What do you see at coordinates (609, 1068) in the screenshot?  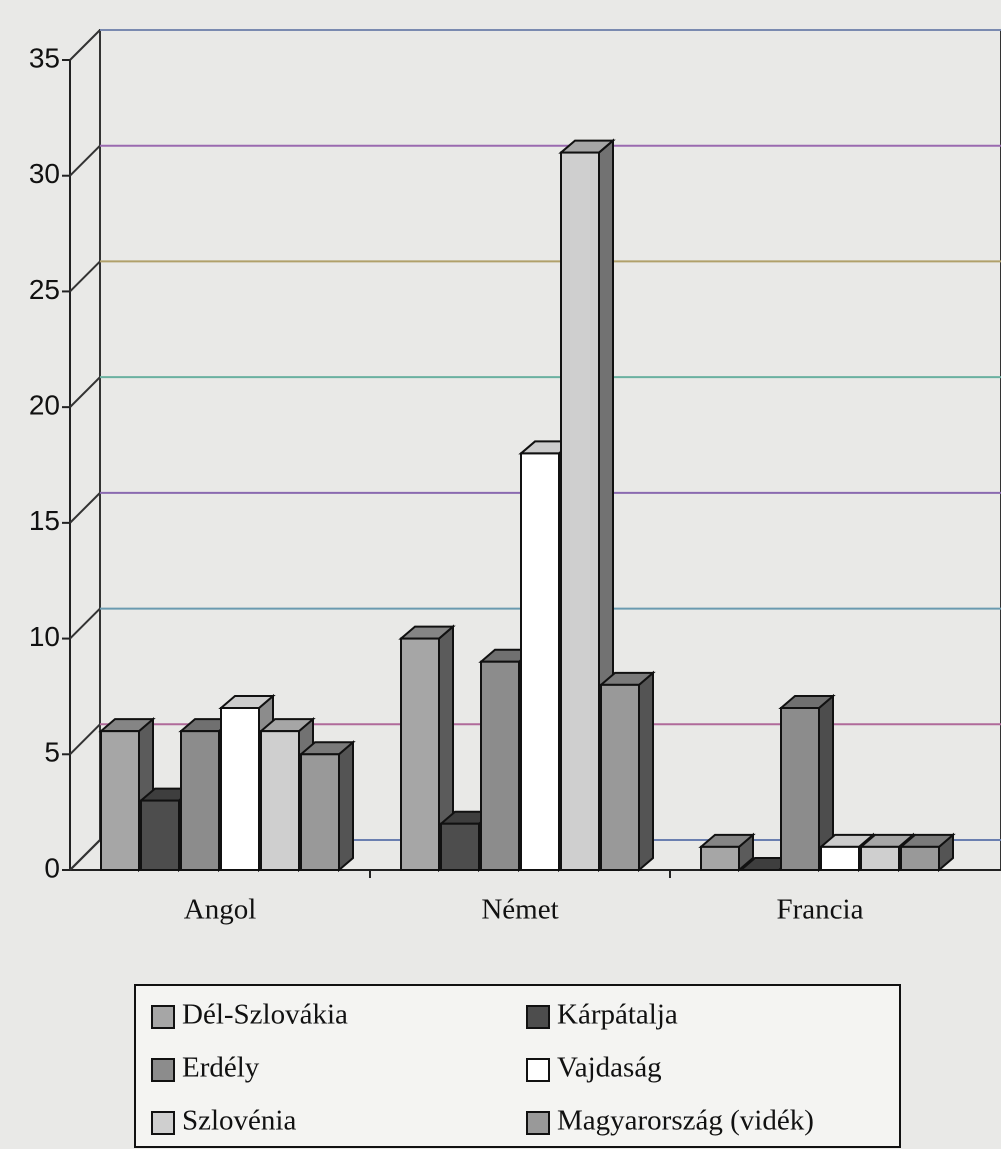 I see `legend-label: Vajdaság` at bounding box center [609, 1068].